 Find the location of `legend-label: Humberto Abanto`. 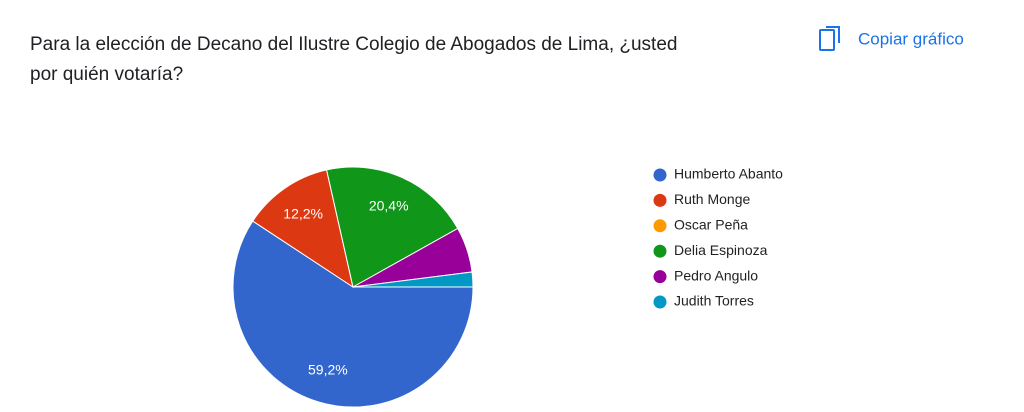

legend-label: Humberto Abanto is located at coordinates (728, 174).